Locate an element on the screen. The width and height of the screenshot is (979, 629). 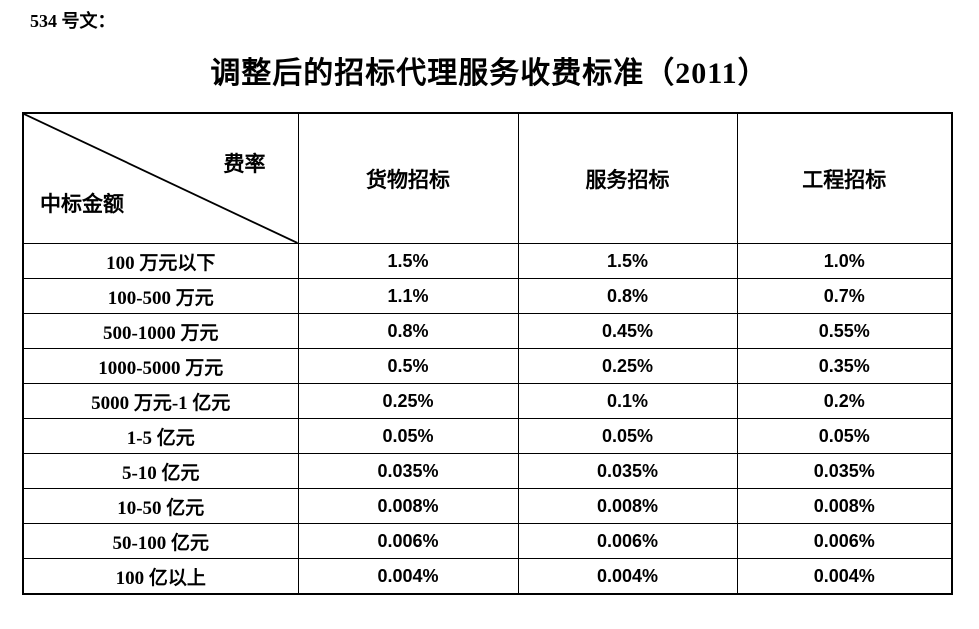
table-row: 500-1000 万元 0.8% 0.45% 0.55% is located at coordinates (487, 331).